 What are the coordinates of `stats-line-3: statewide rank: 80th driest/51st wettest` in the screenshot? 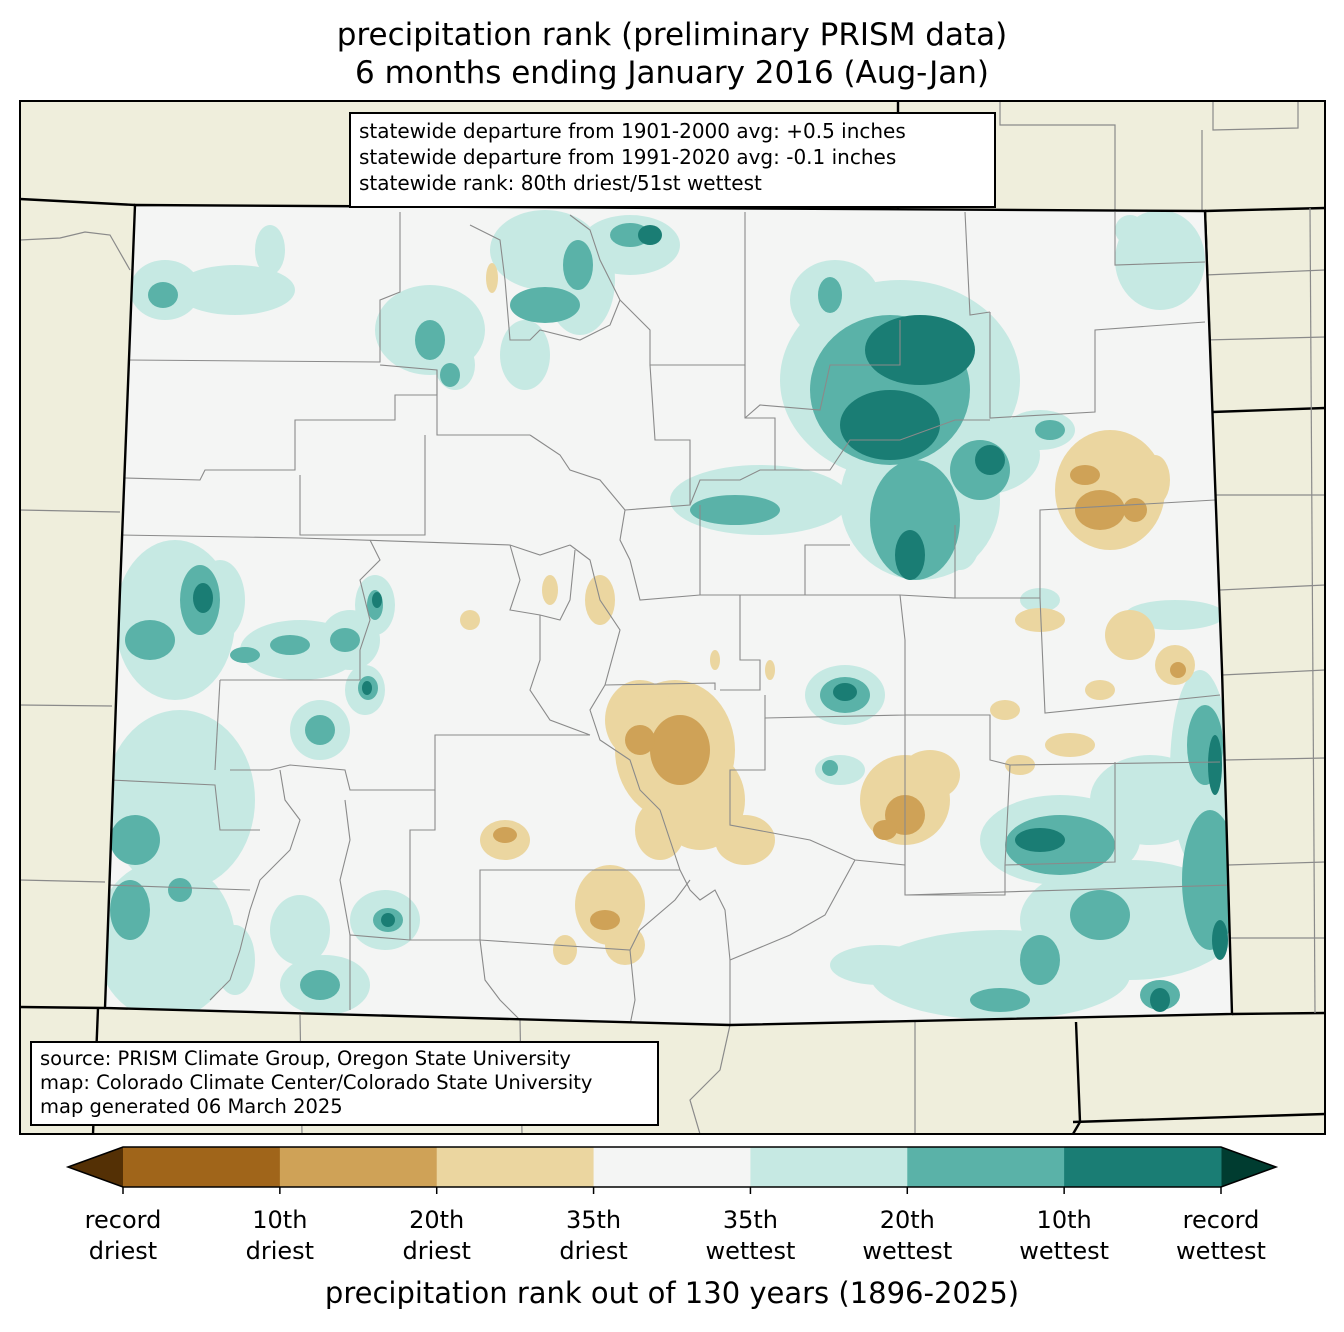 It's located at (560, 183).